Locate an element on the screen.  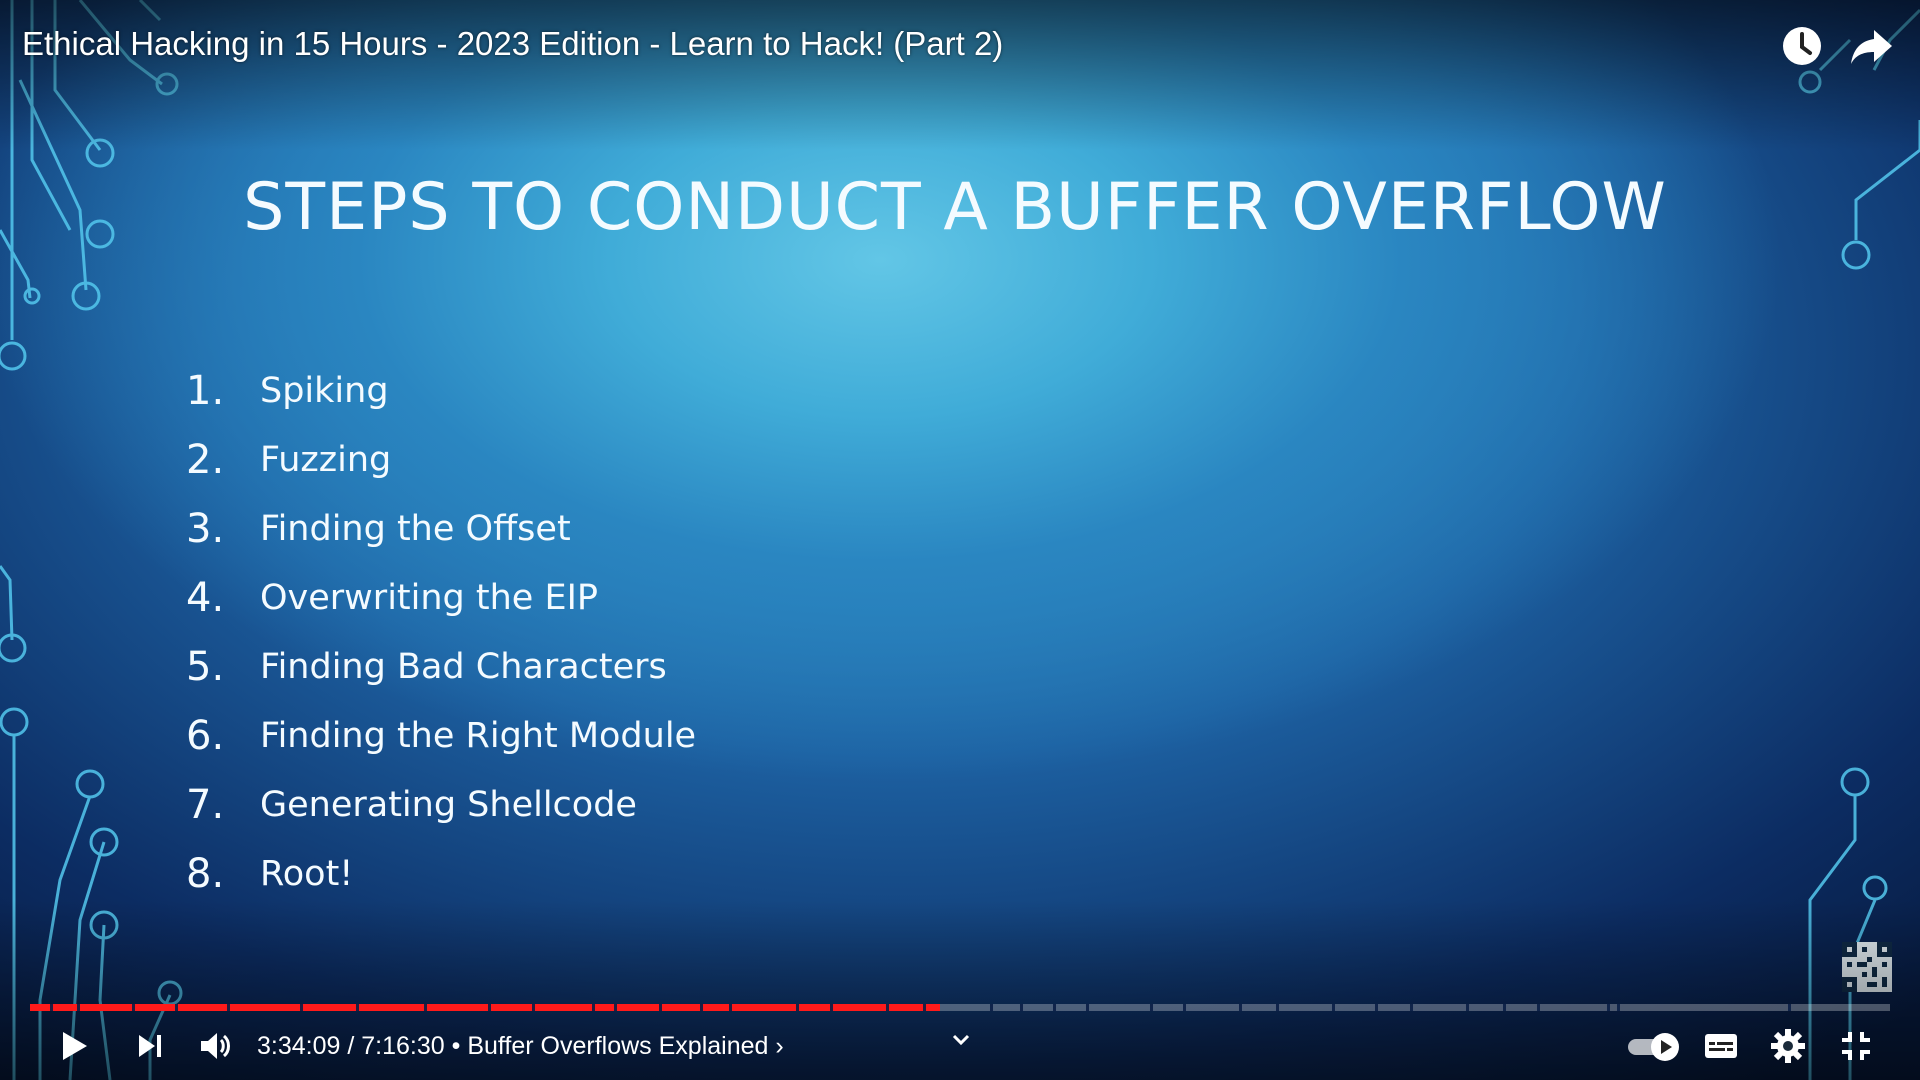
step-number: 3. is located at coordinates (205, 528).